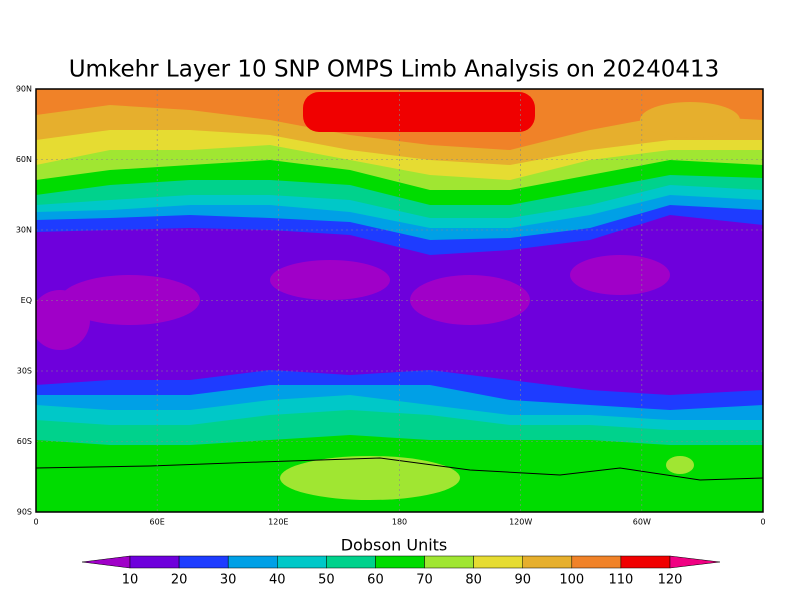  I want to click on colorbar-label: 30, so click(228, 580).